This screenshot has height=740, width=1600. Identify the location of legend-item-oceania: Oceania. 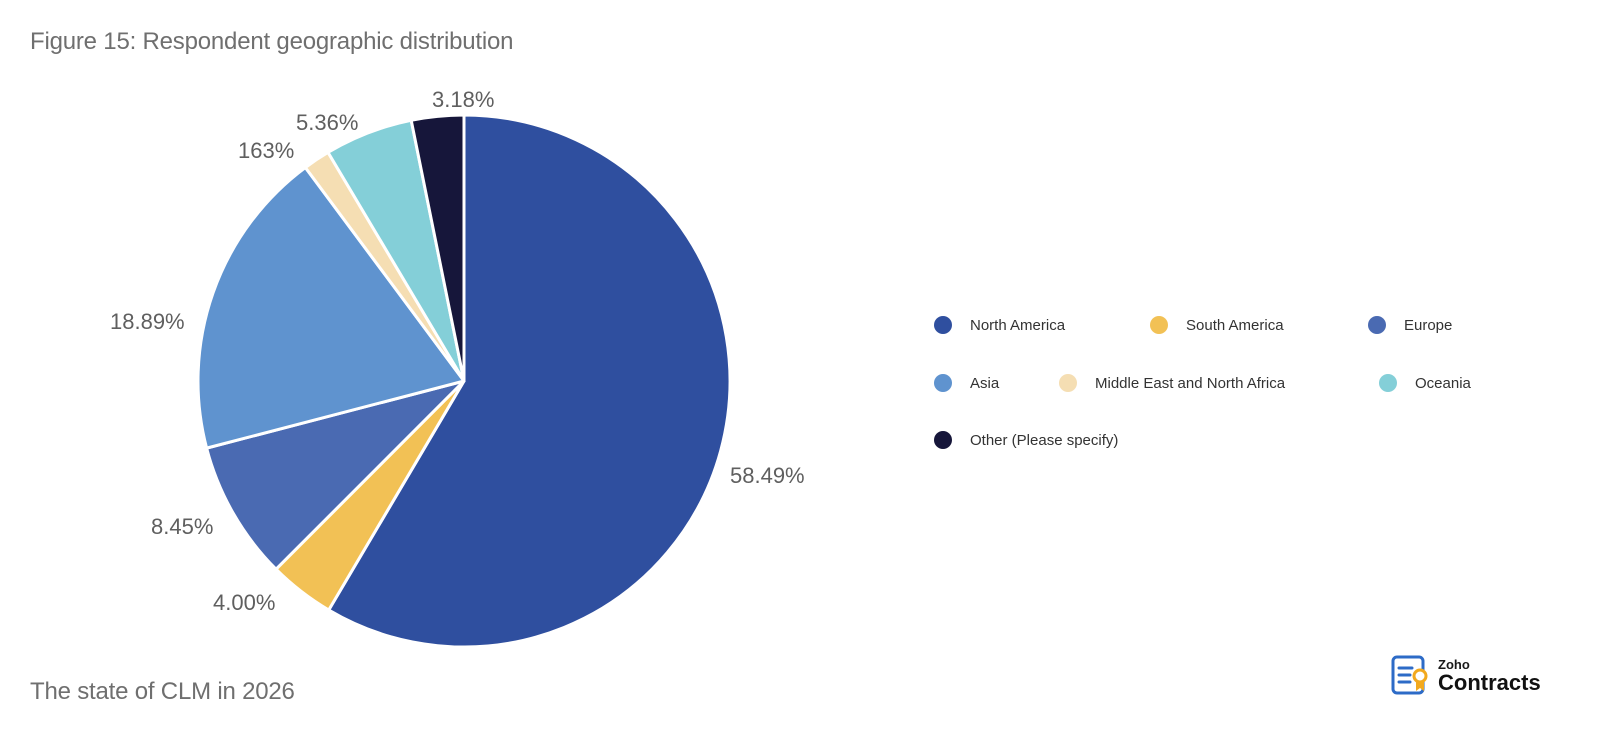
(1425, 383).